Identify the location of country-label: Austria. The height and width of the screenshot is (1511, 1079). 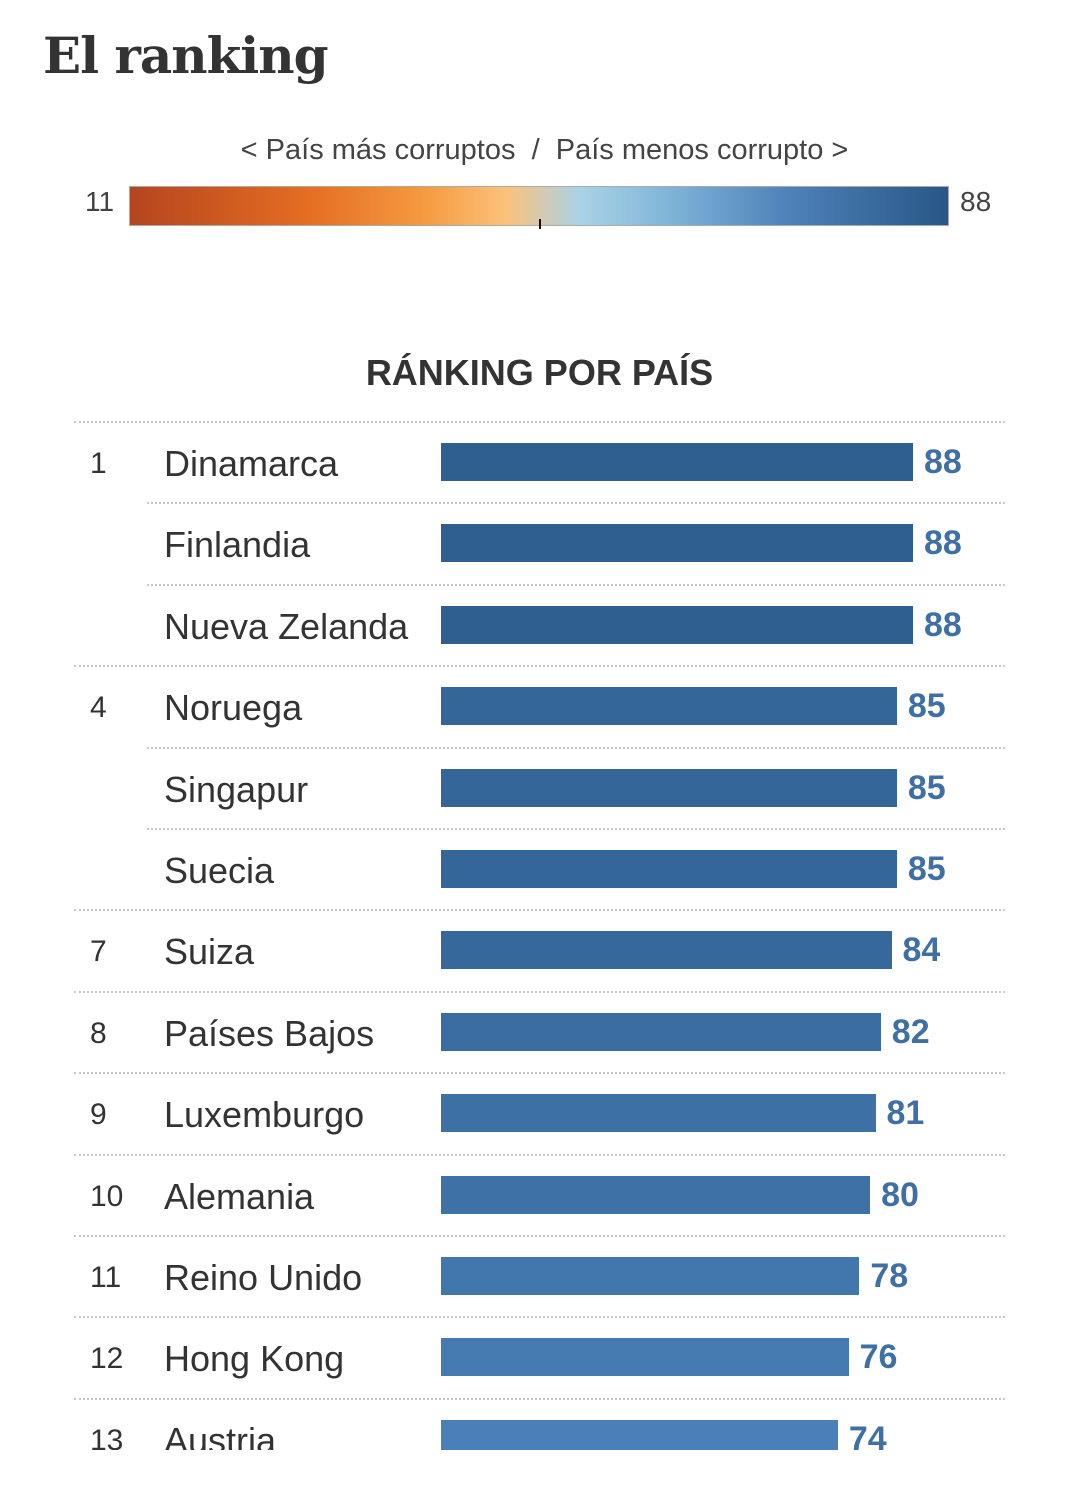
(220, 1434).